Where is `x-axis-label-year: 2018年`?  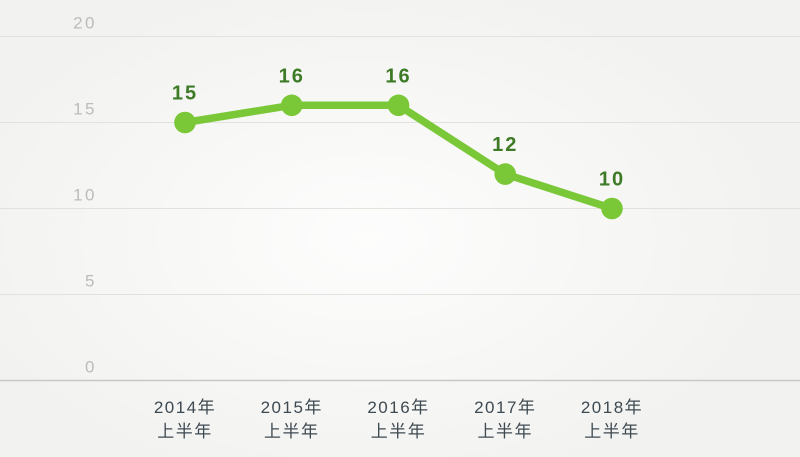
x-axis-label-year: 2018年 is located at coordinates (612, 407).